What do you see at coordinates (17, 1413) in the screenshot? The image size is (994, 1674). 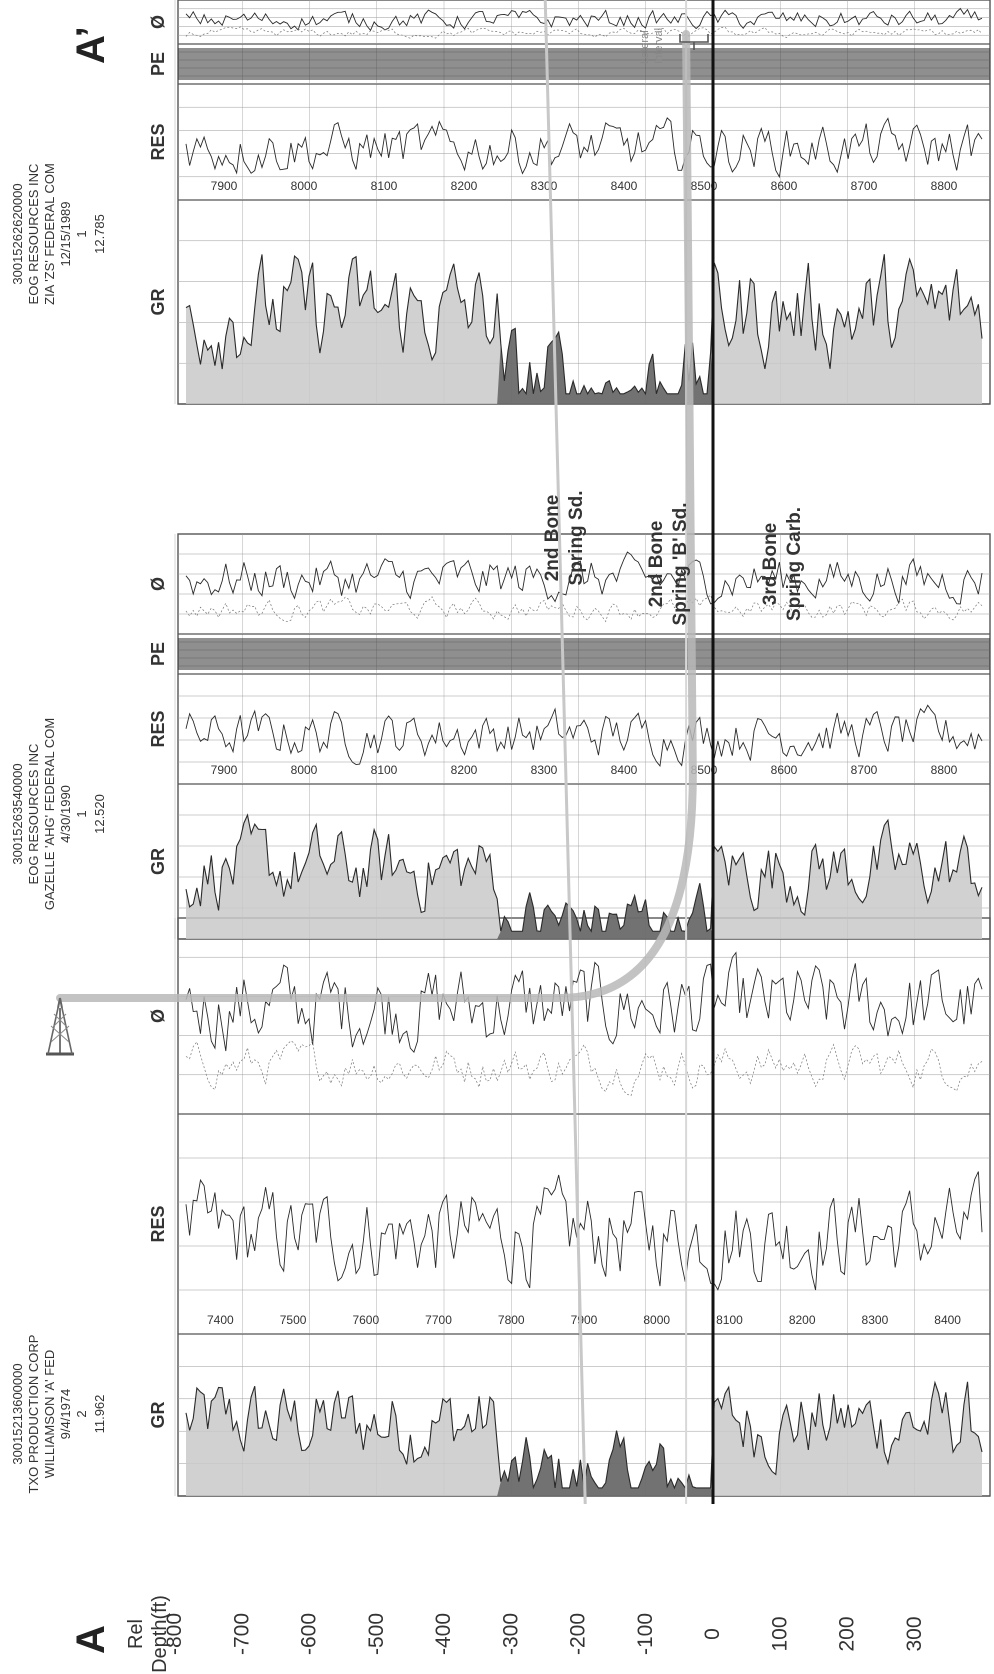 I see `well-1-api: 30015213600000` at bounding box center [17, 1413].